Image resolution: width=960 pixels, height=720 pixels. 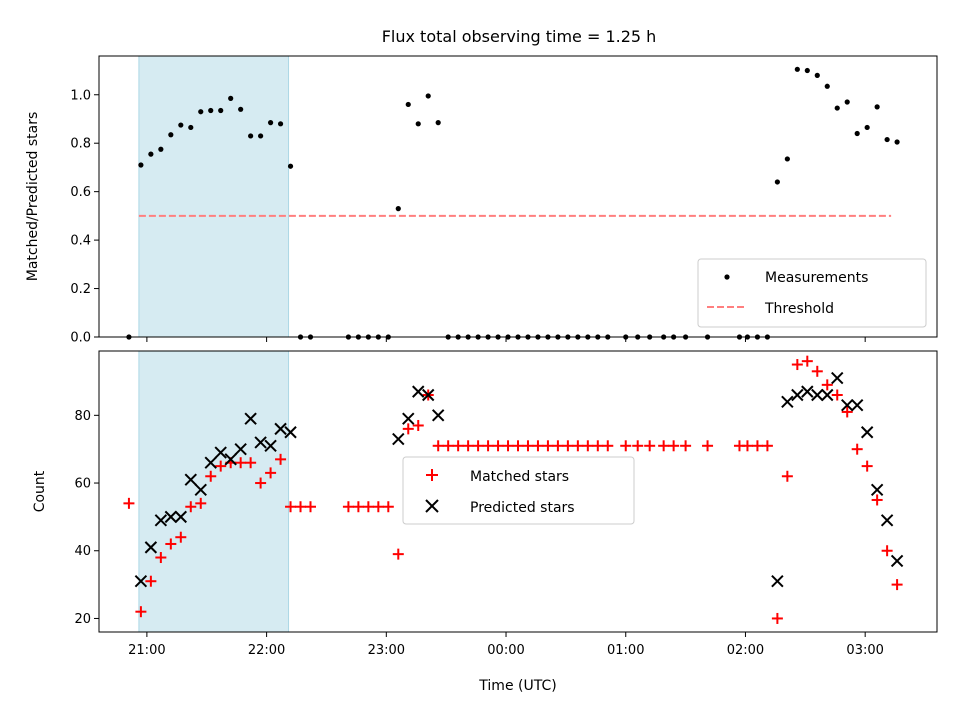 What do you see at coordinates (80, 289) in the screenshot?
I see `y-tick-label: 0.2` at bounding box center [80, 289].